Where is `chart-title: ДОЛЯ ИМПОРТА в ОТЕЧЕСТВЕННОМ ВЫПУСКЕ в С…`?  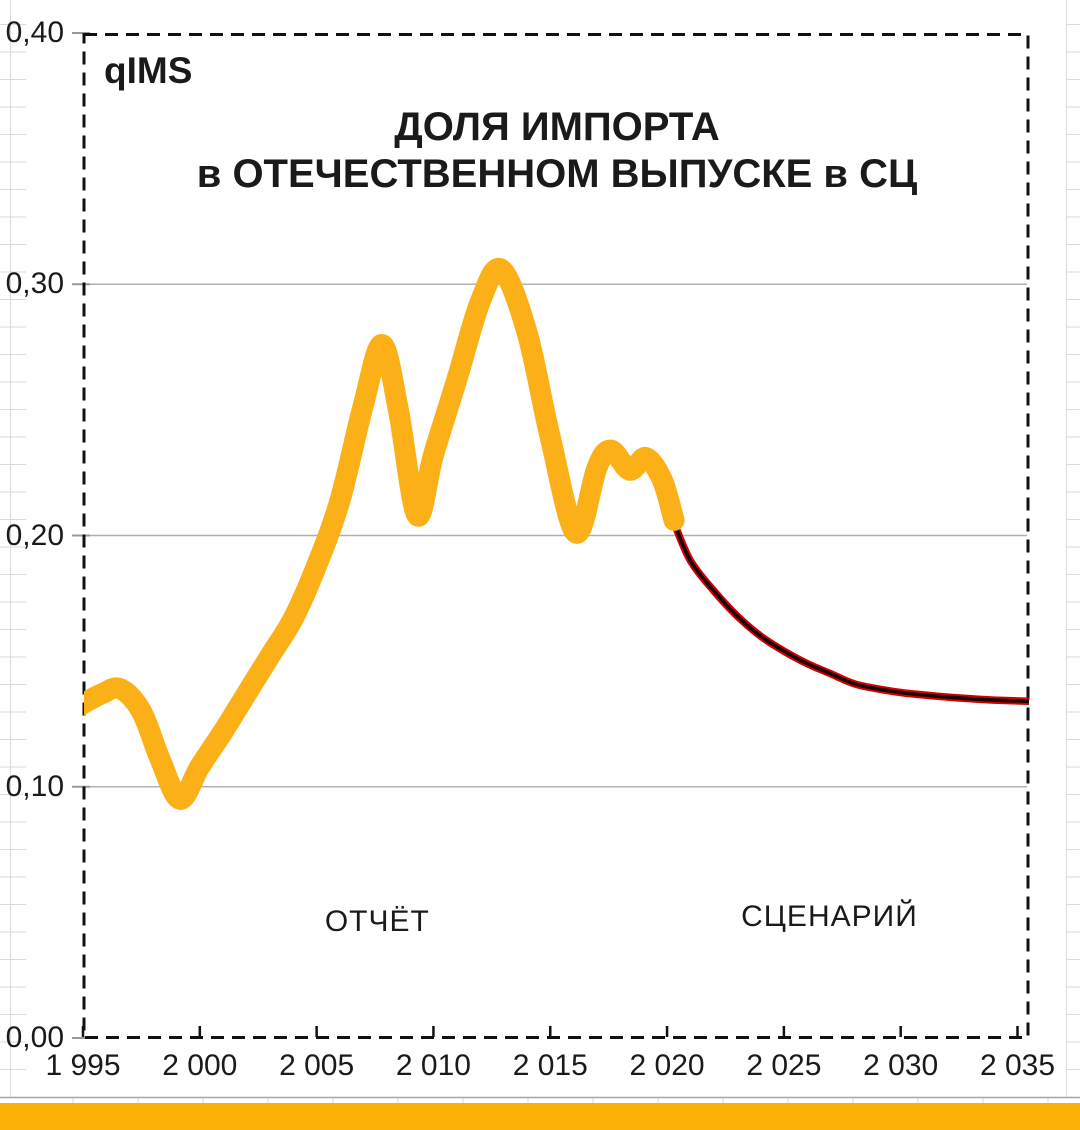
chart-title: ДОЛЯ ИМПОРТА в ОТЕЧЕСТВЕННОМ ВЫПУСКЕ в С… is located at coordinates (557, 151).